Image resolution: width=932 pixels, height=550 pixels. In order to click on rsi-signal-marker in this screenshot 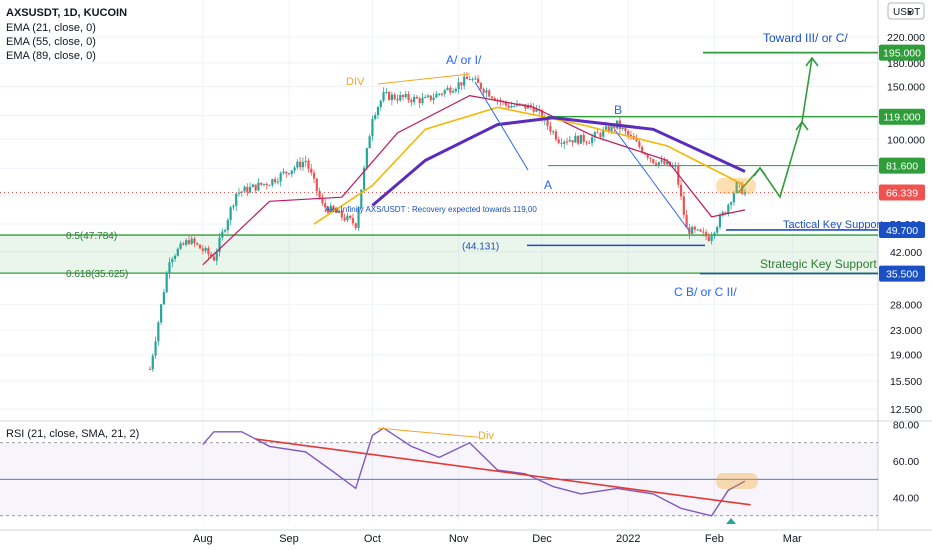, I will do `click(731, 521)`.